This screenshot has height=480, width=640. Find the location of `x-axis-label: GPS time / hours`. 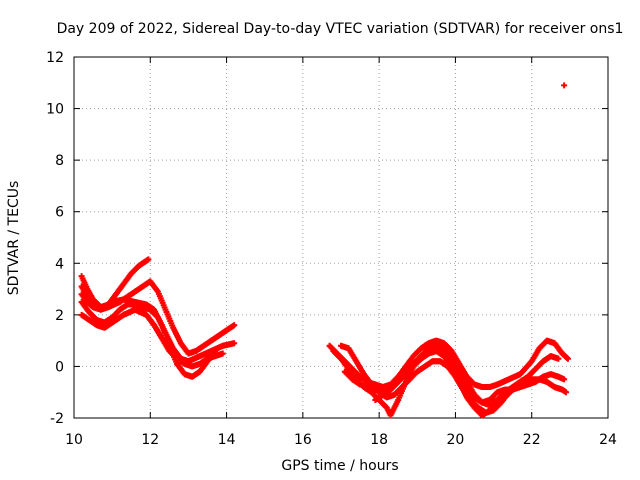

x-axis-label: GPS time / hours is located at coordinates (339, 466).